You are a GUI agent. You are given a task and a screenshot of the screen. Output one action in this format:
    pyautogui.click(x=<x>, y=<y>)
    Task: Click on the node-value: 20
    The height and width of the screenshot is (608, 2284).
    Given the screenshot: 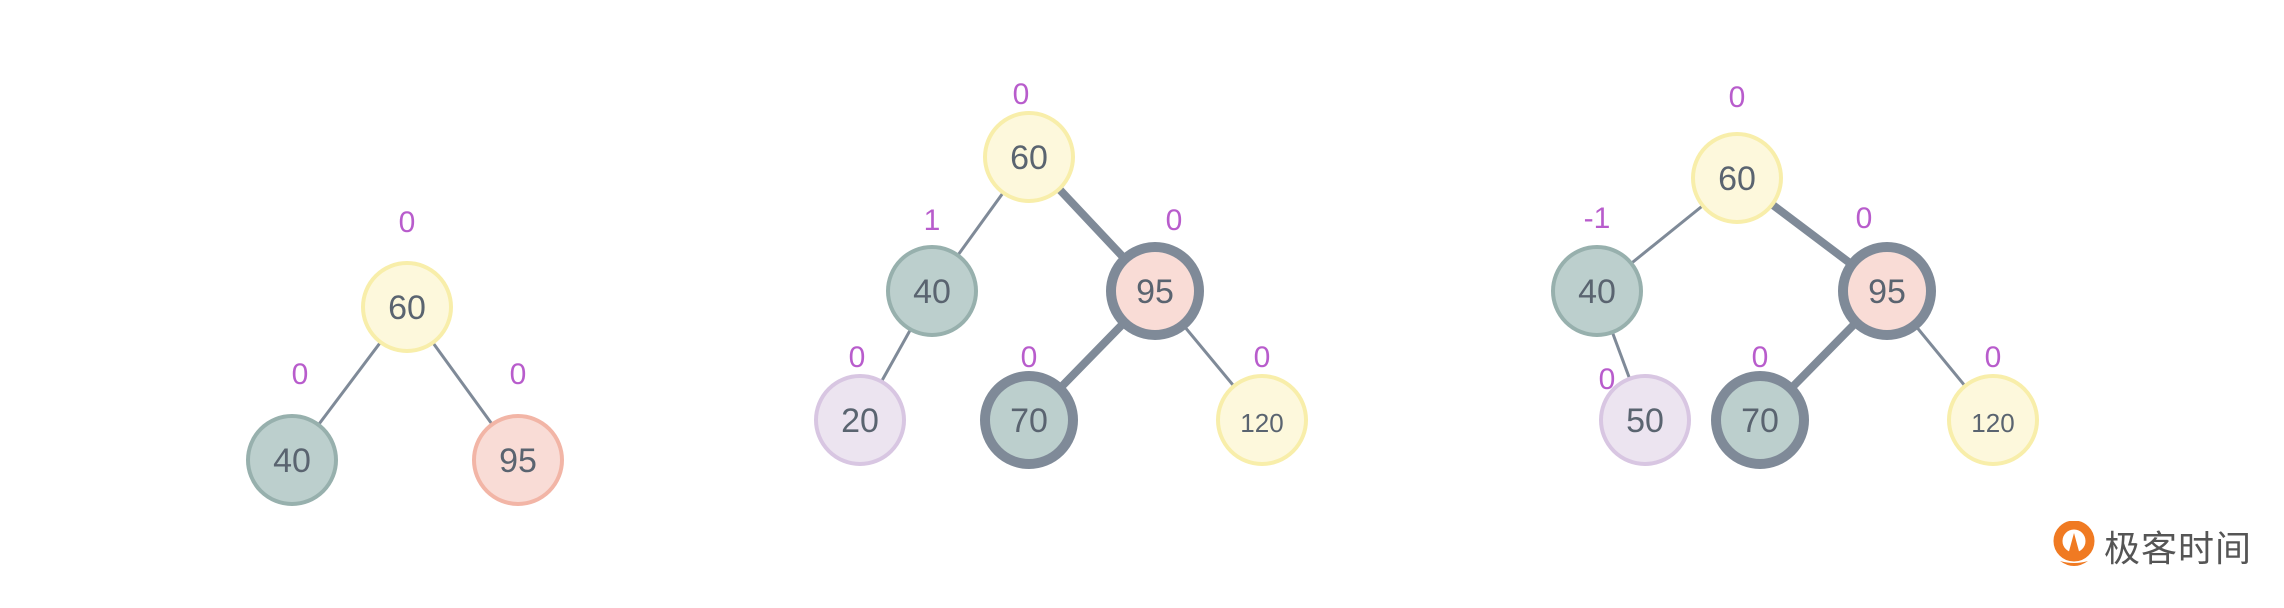 What is the action you would take?
    pyautogui.click(x=860, y=421)
    